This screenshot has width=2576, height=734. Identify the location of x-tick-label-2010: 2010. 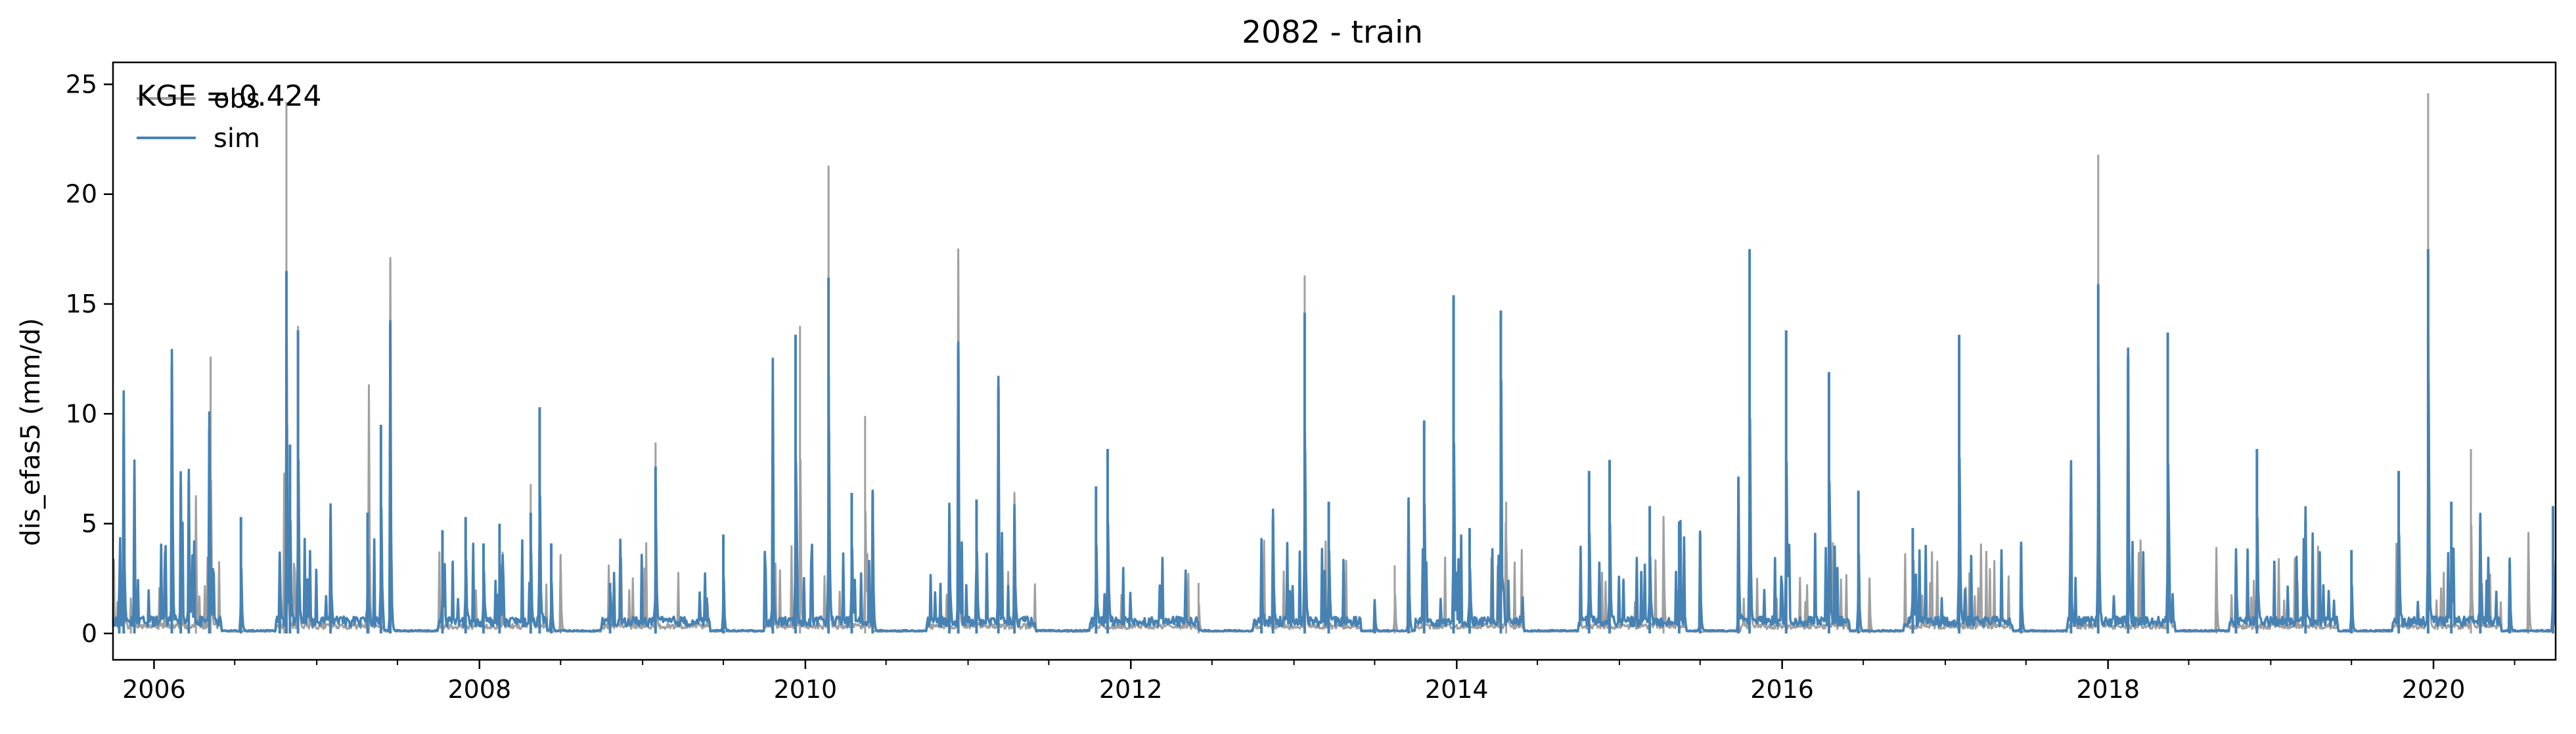
(805, 689).